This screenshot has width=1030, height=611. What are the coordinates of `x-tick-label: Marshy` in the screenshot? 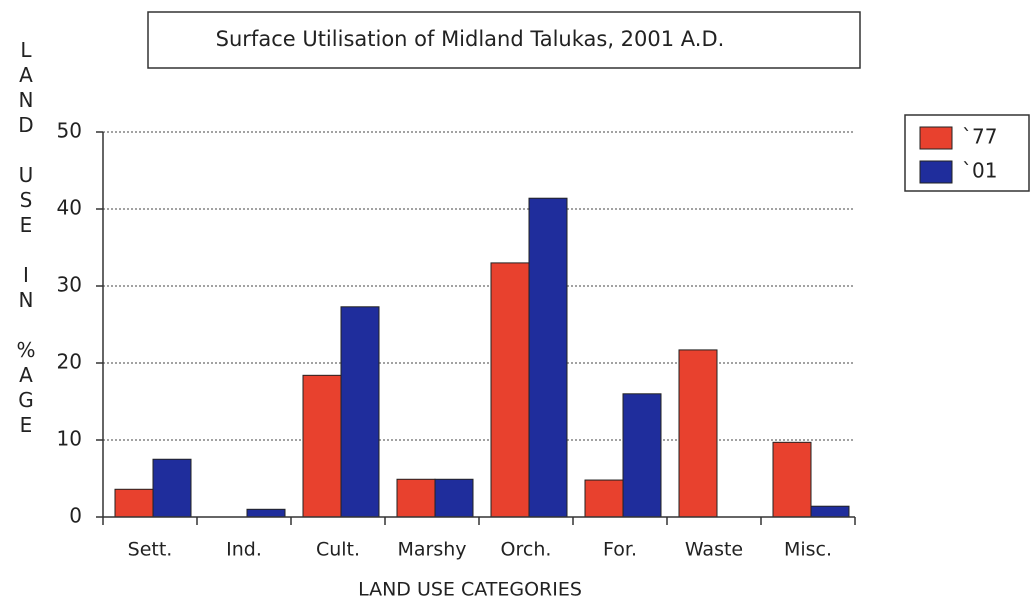 It's located at (431, 550).